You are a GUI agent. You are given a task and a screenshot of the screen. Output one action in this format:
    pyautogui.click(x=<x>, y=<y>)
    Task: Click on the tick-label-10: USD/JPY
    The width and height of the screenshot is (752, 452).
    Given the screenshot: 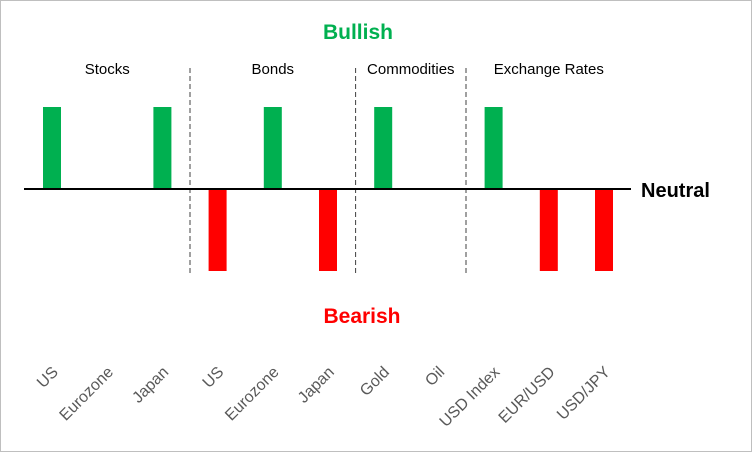 What is the action you would take?
    pyautogui.click(x=584, y=394)
    